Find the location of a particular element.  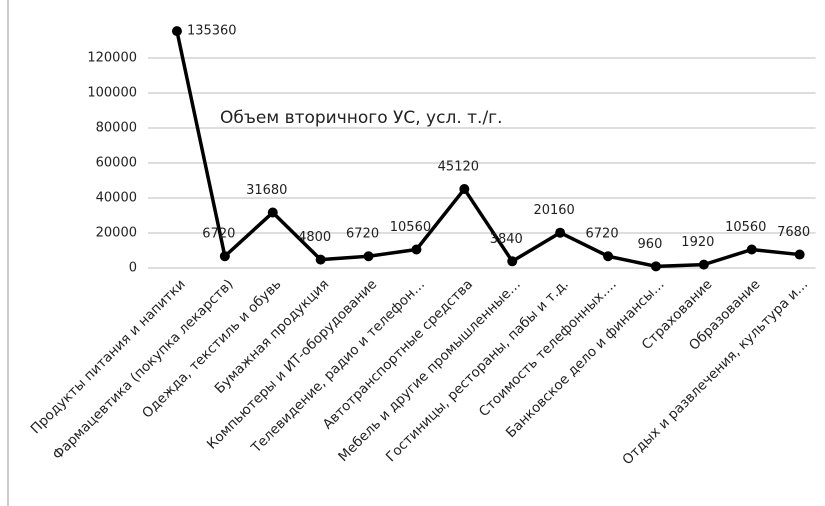

data-label: 960 is located at coordinates (650, 244).